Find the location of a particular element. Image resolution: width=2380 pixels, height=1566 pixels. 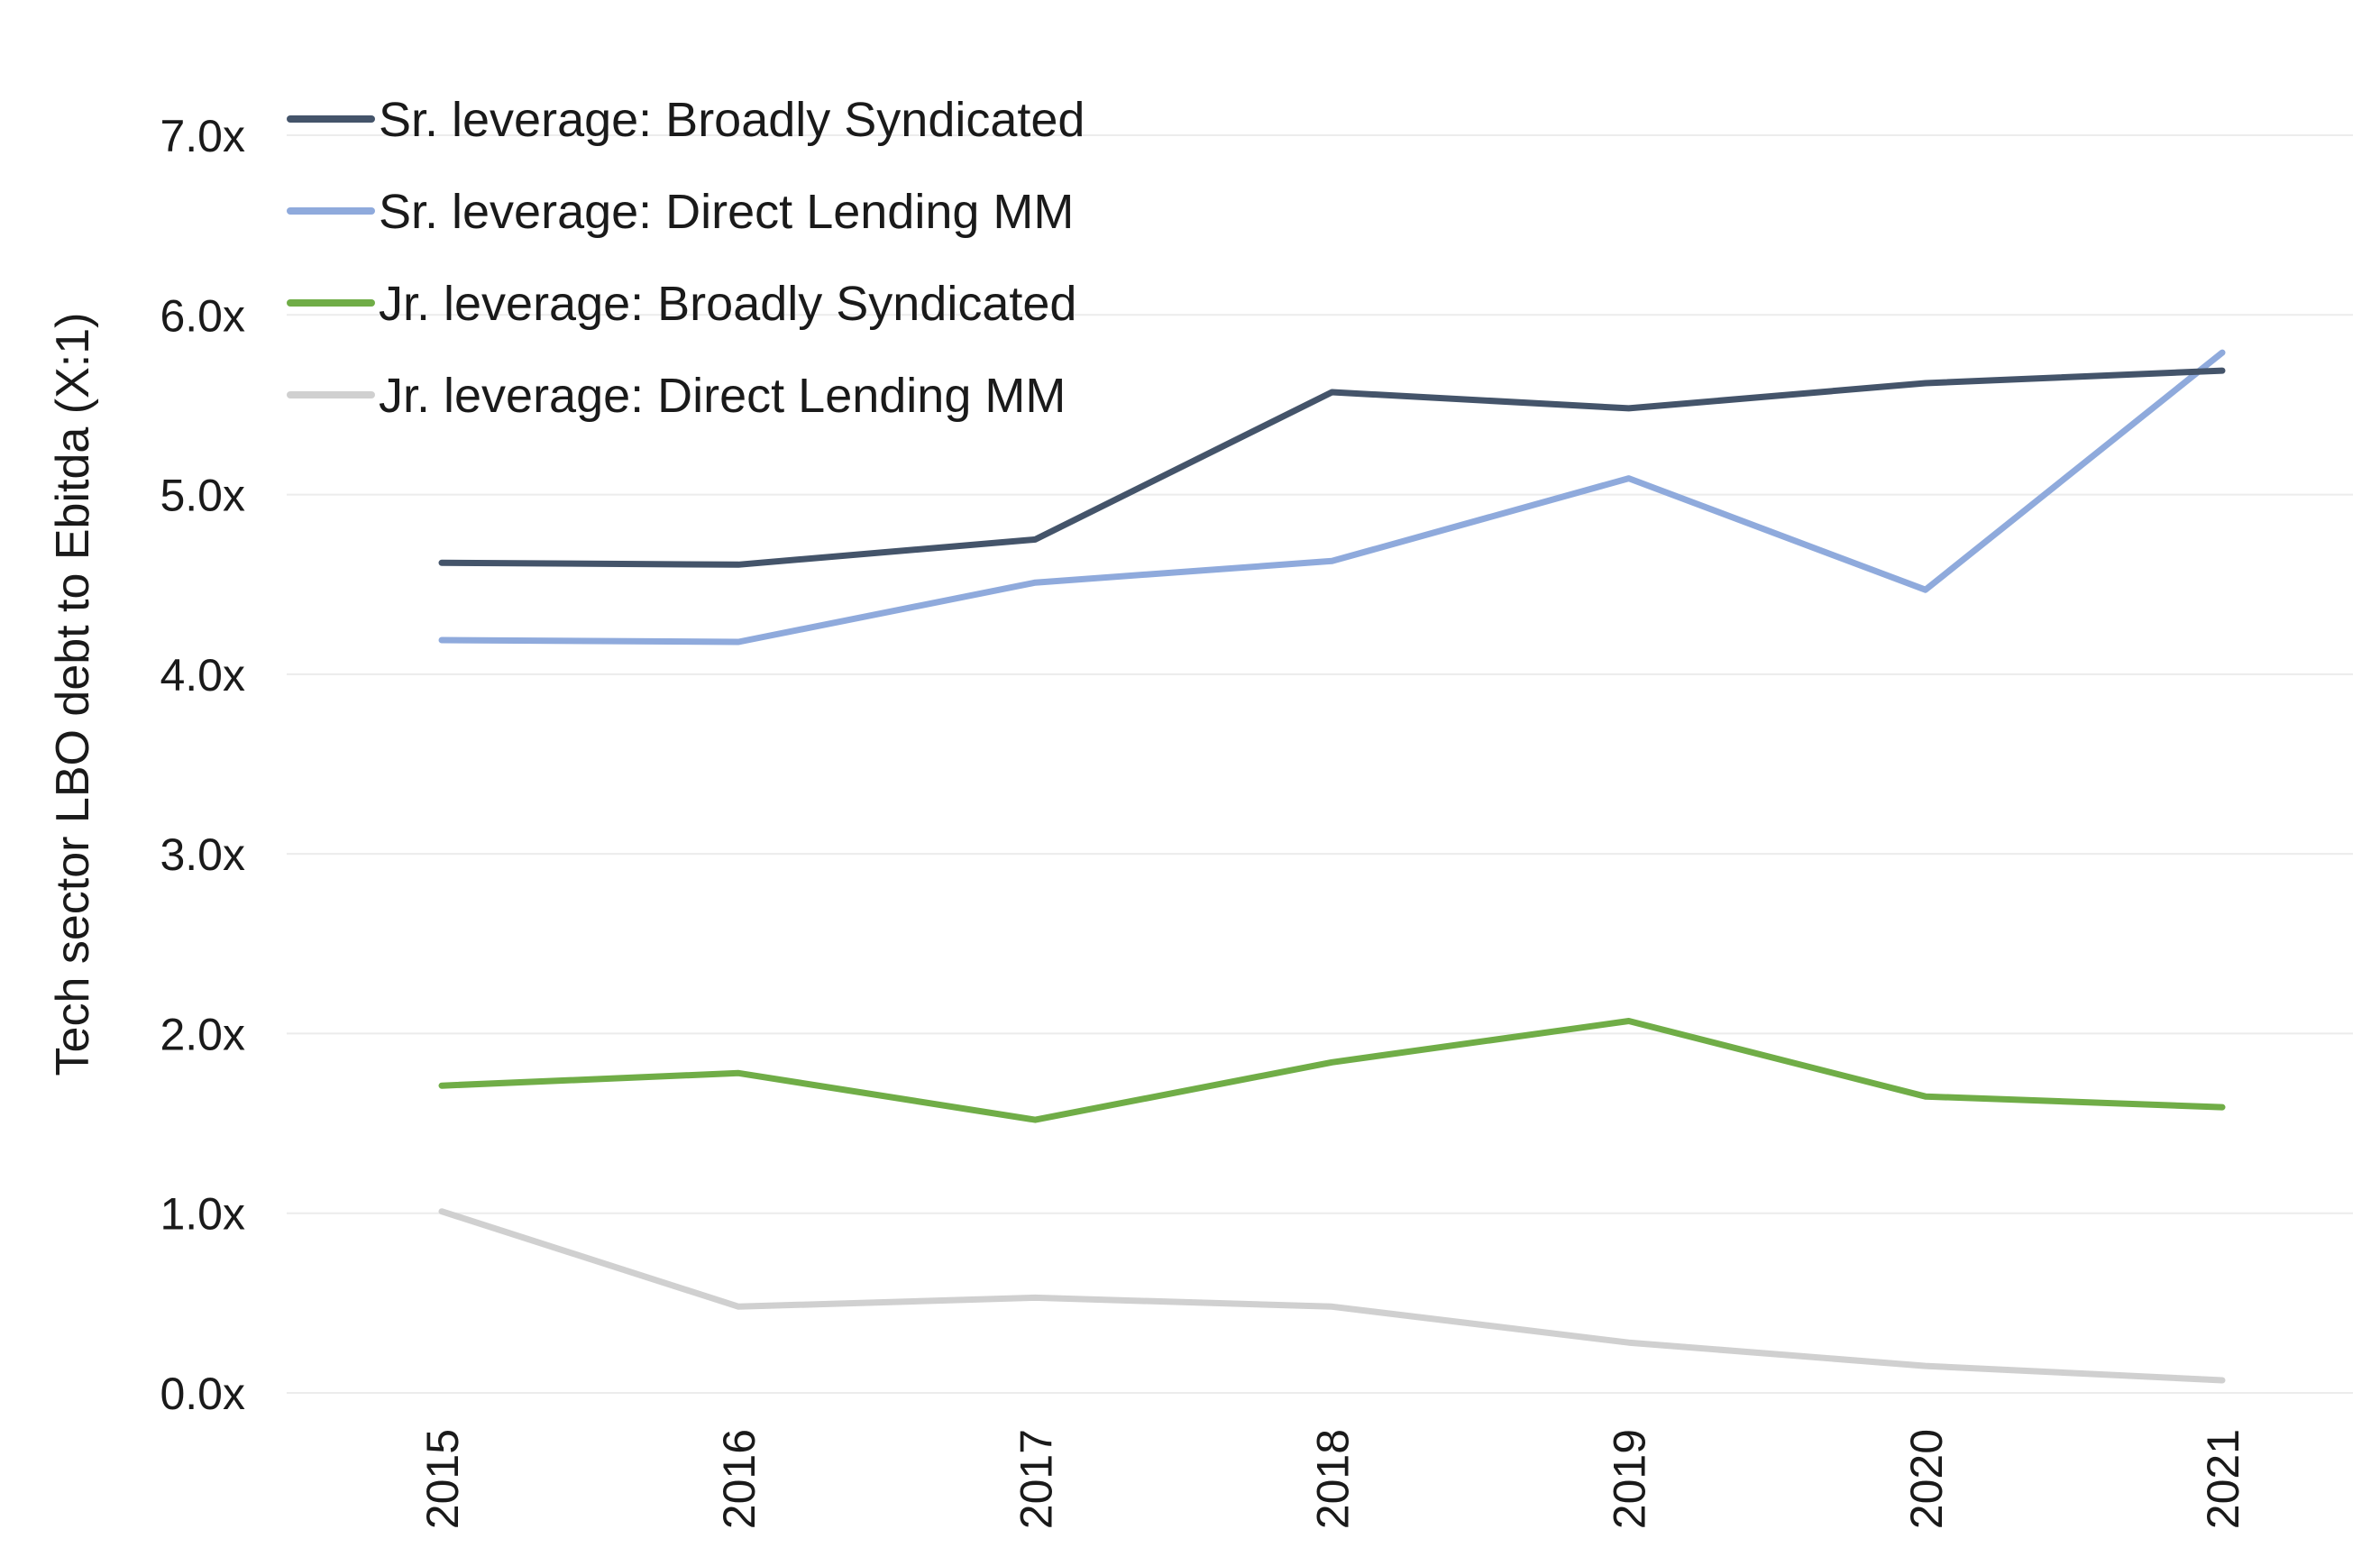

y-axis-ticks: 0.0x 1.0x 2.0x 3.0x 4.0x 5.0x 6.0x 7.0x is located at coordinates (202, 765).